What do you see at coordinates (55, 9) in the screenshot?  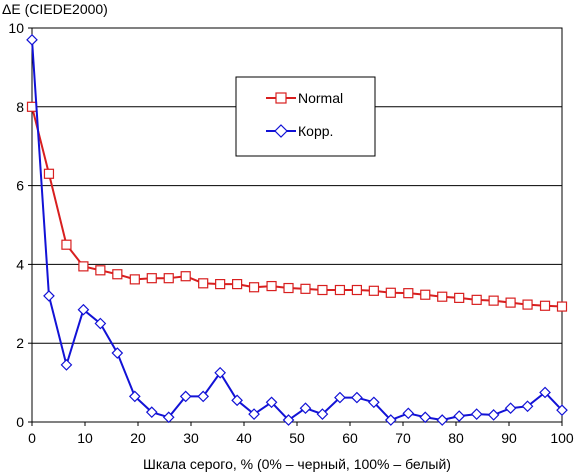 I see `y-axis-label: ΔE (CIEDE2000)` at bounding box center [55, 9].